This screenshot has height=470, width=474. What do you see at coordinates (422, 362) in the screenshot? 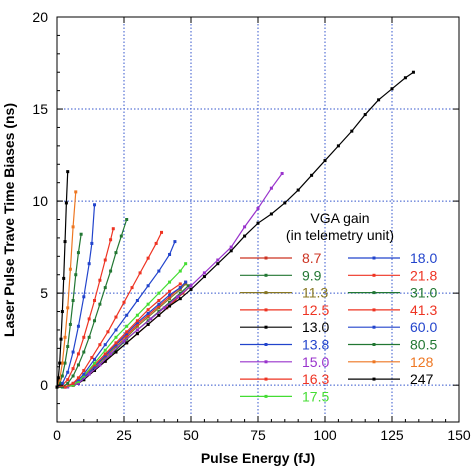
I see `legend-label: 128` at bounding box center [422, 362].